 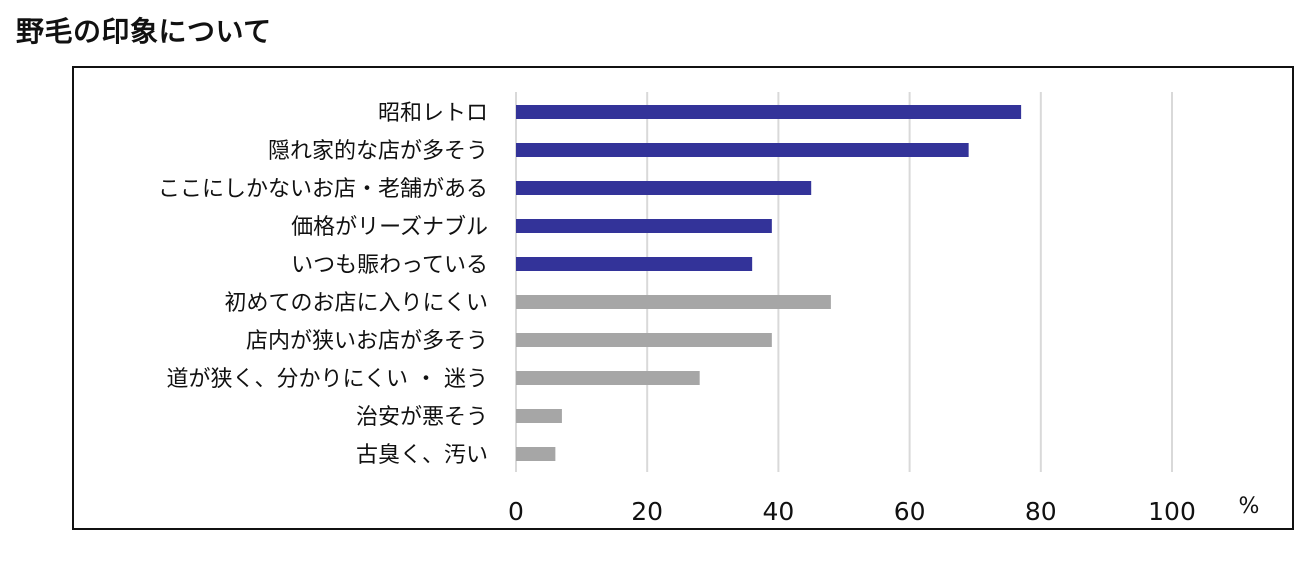 What do you see at coordinates (778, 511) in the screenshot?
I see `x-tick-label: 40` at bounding box center [778, 511].